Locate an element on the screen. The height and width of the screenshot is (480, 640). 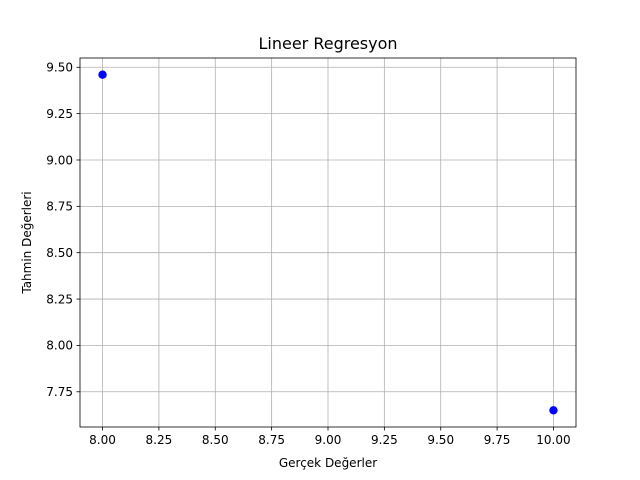
x-tick-label: 9.75 is located at coordinates (497, 440).